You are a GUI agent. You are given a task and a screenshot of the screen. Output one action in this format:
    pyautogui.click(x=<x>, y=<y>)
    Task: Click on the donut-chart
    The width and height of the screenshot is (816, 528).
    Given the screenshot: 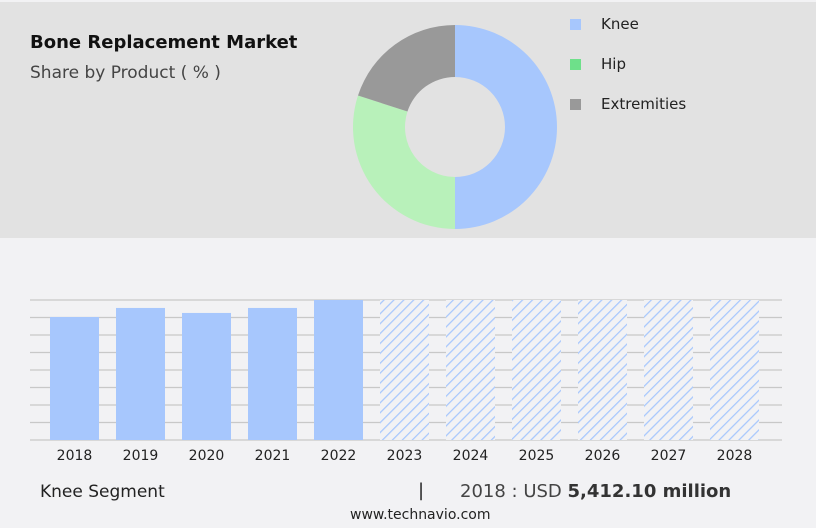 What is the action you would take?
    pyautogui.click(x=455, y=127)
    